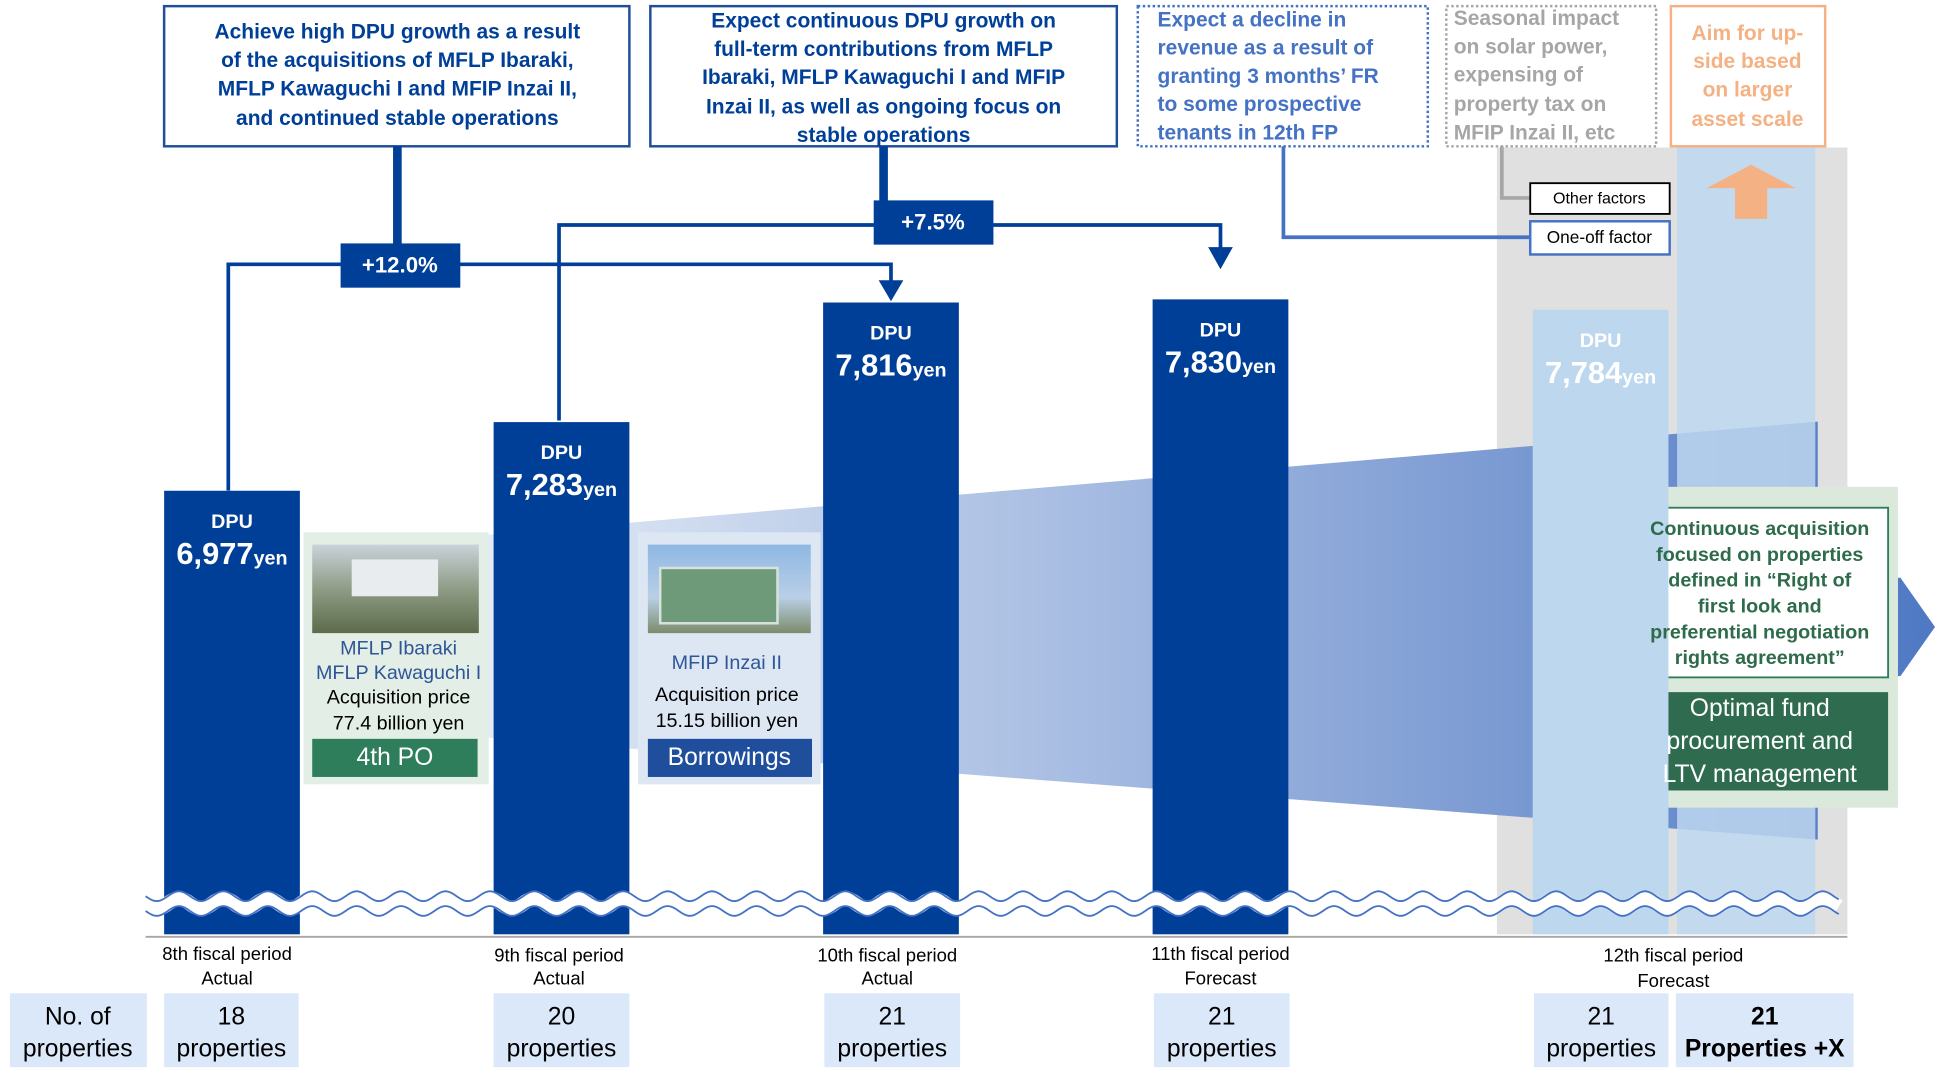 The width and height of the screenshot is (1935, 1072). What do you see at coordinates (1519, 75) in the screenshot?
I see `callout-text: expensing of` at bounding box center [1519, 75].